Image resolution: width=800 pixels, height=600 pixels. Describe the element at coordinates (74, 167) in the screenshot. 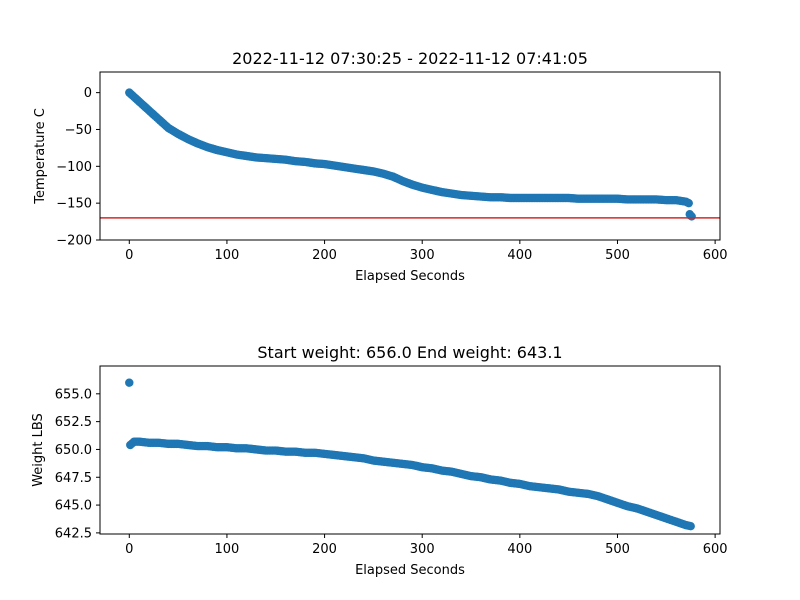

I see `y-tick-label: −100` at that location.